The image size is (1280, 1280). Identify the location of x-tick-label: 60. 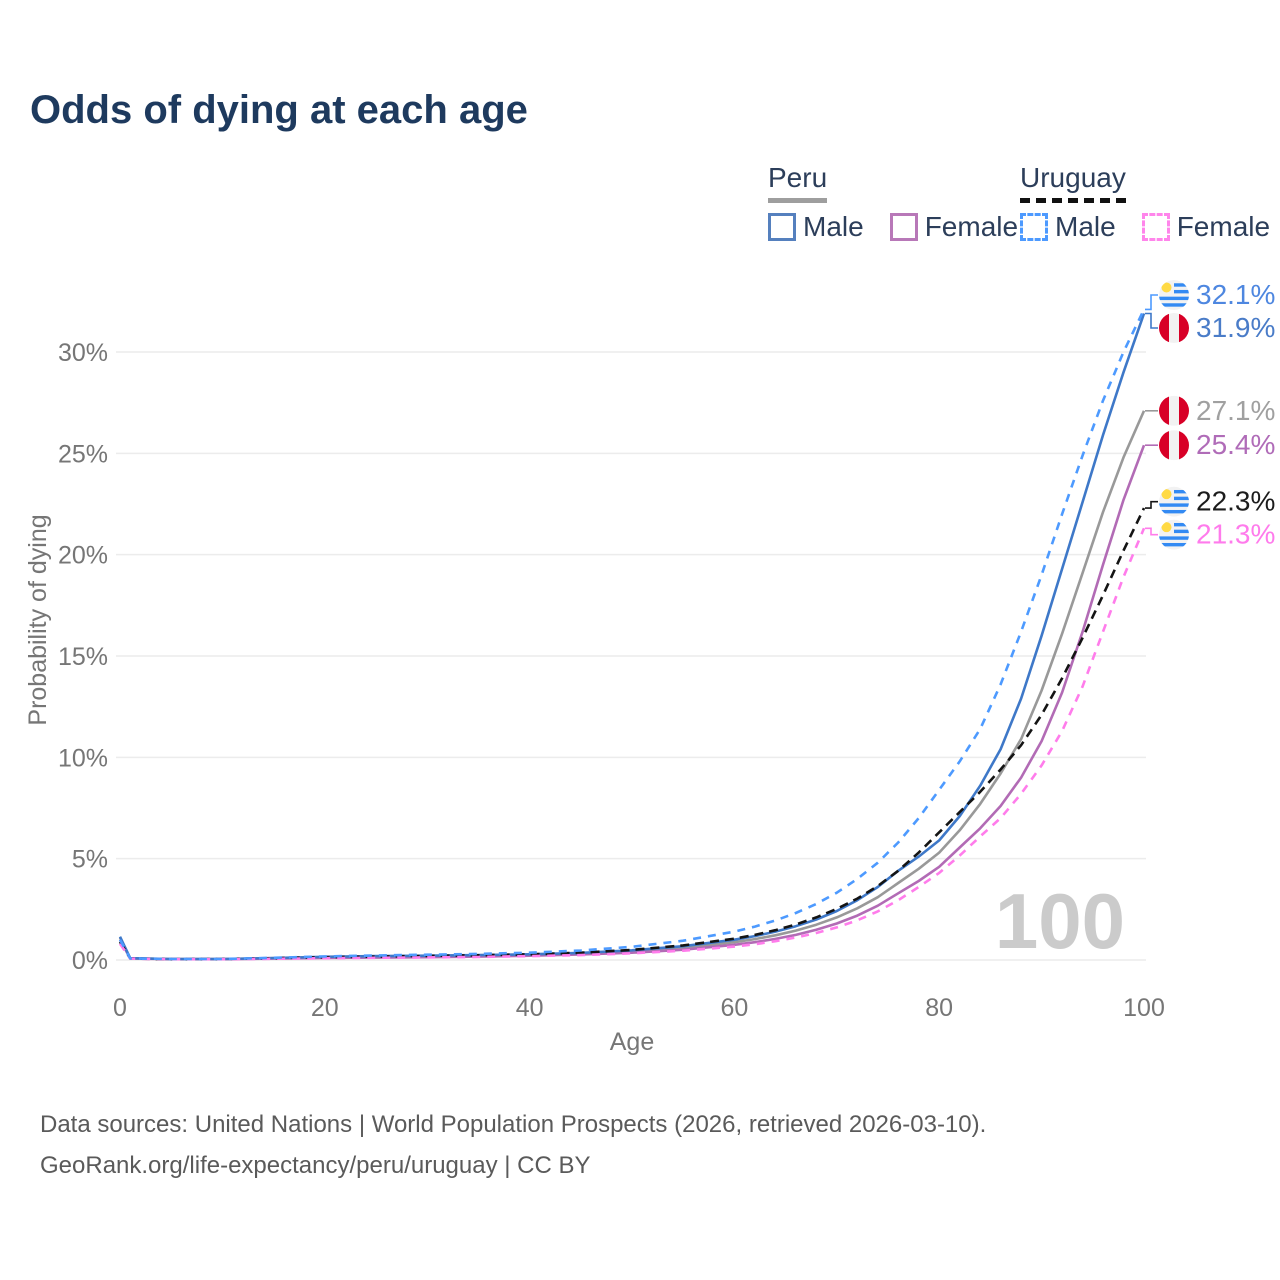
(734, 1008).